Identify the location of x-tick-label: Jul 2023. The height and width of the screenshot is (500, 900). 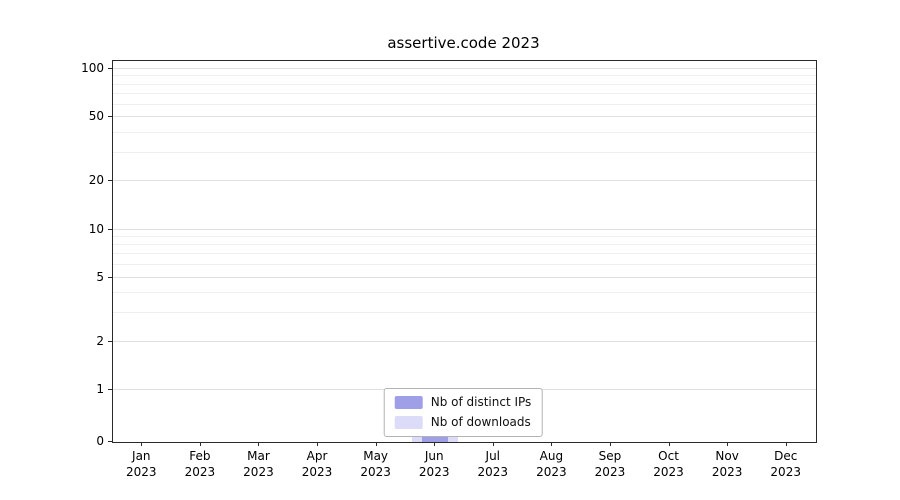
(493, 464).